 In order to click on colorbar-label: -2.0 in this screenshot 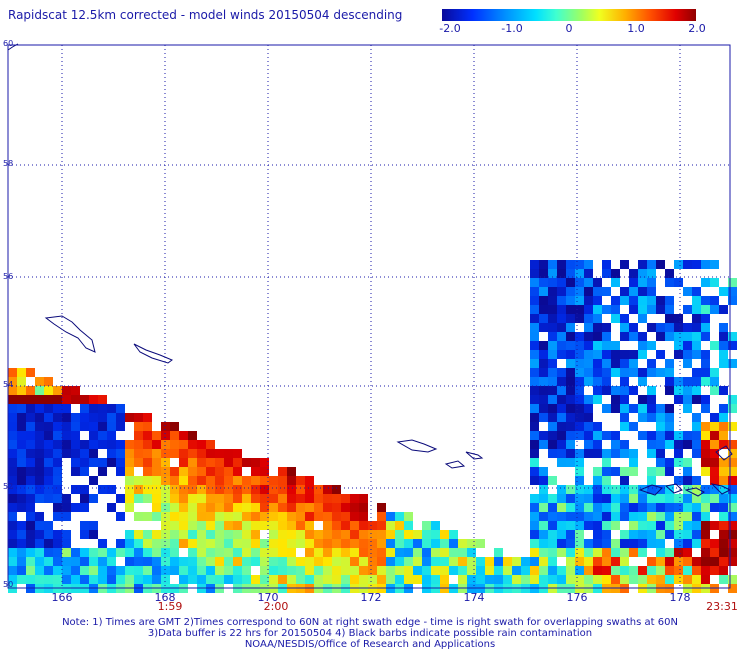, I will do `click(450, 28)`.